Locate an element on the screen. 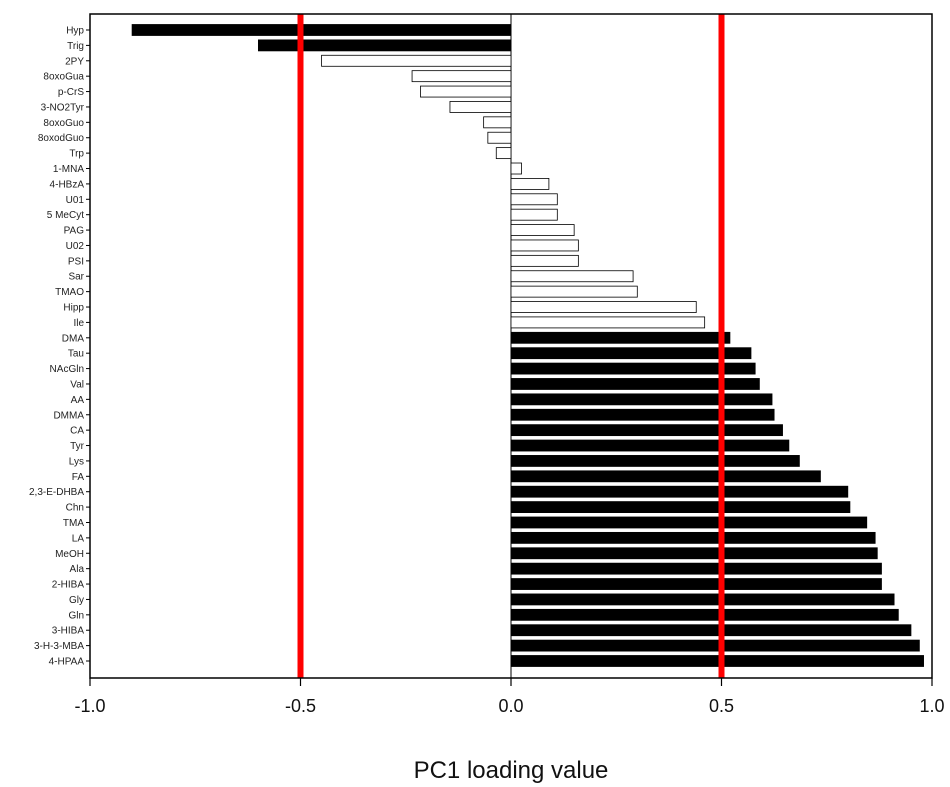  category-label: DMMA is located at coordinates (68, 415).